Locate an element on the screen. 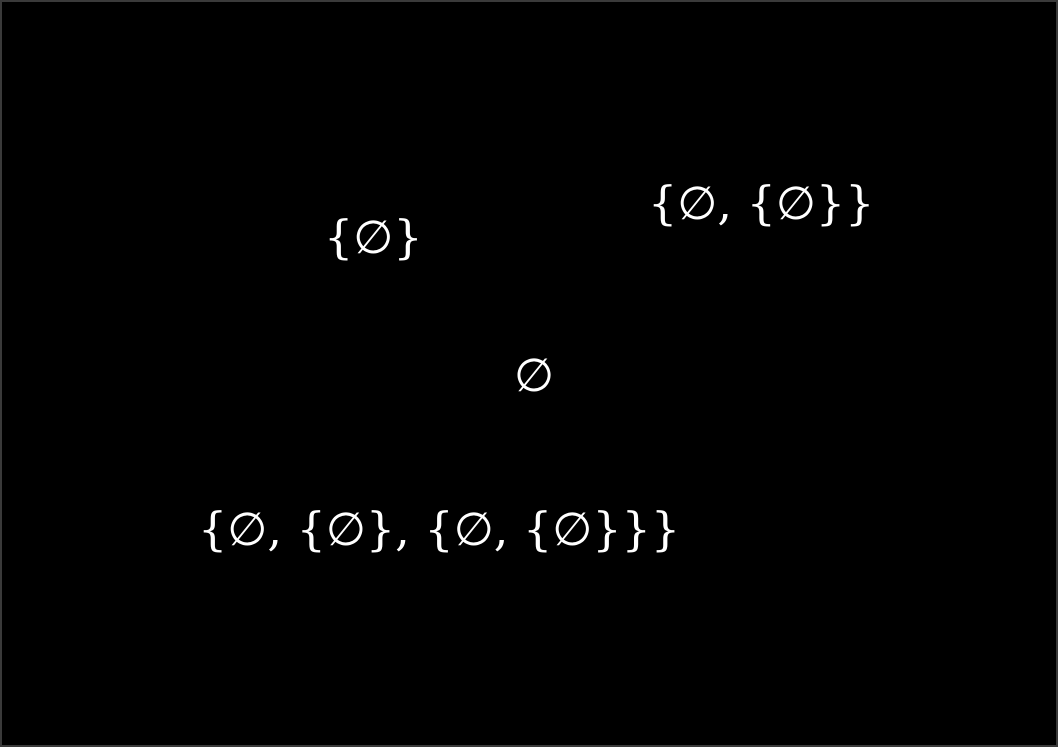  set-of-empty-set-label: {∅} is located at coordinates (373, 237).